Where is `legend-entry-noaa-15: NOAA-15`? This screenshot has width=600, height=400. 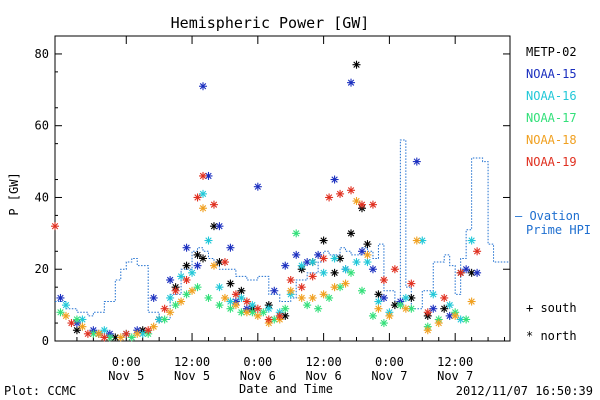 legend-entry-noaa-15: NOAA-15 is located at coordinates (551, 74).